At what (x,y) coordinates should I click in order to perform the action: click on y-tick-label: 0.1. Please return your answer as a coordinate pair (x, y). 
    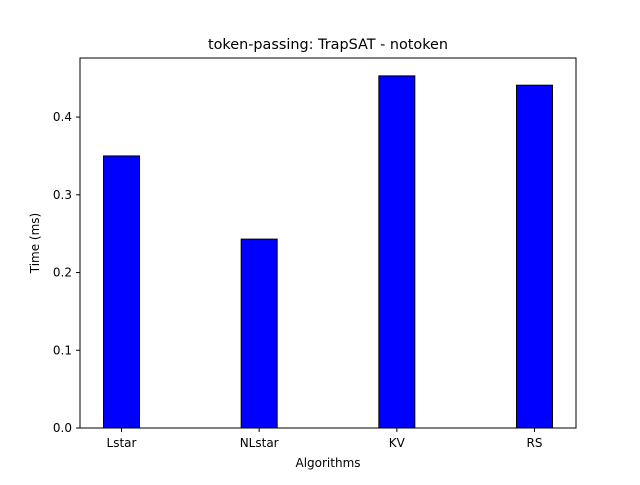
    Looking at the image, I should click on (62, 350).